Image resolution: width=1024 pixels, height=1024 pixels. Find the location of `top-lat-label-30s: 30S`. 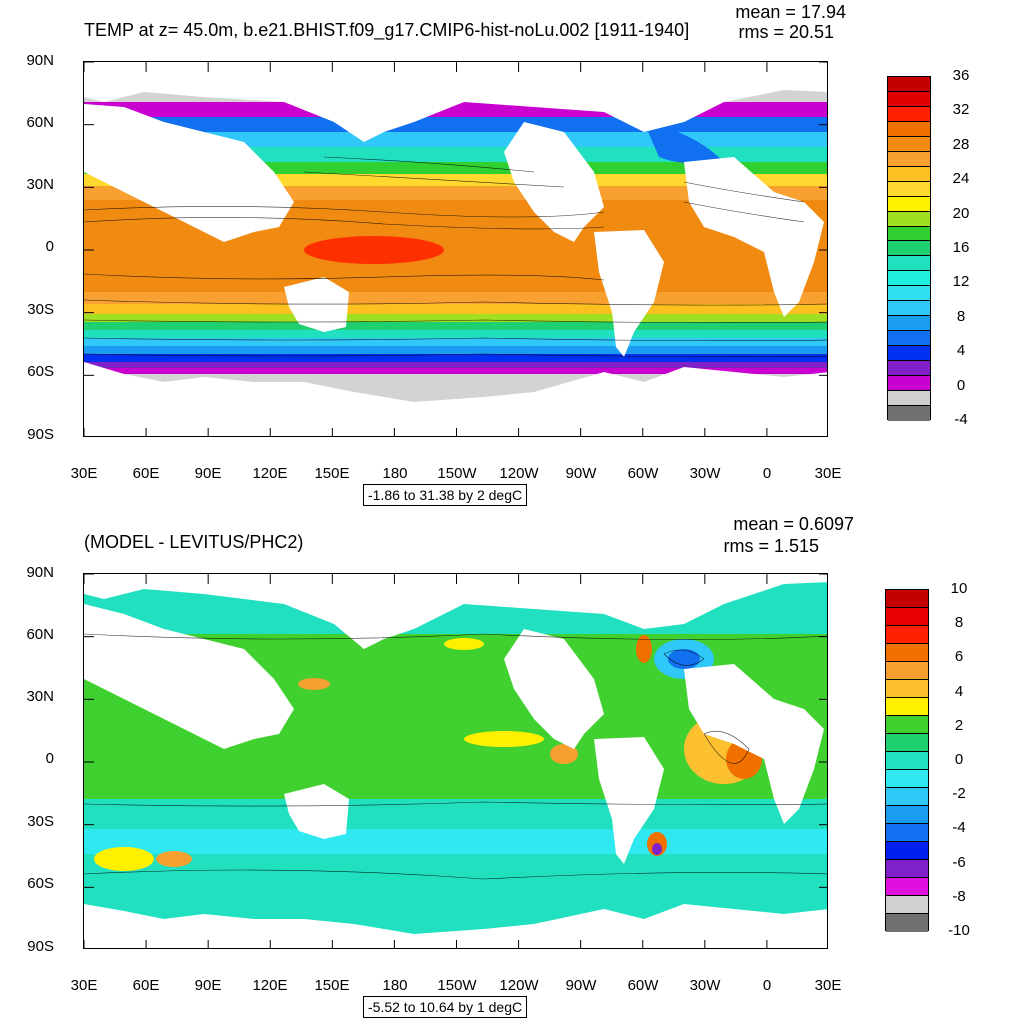

top-lat-label-30s: 30S is located at coordinates (40, 309).